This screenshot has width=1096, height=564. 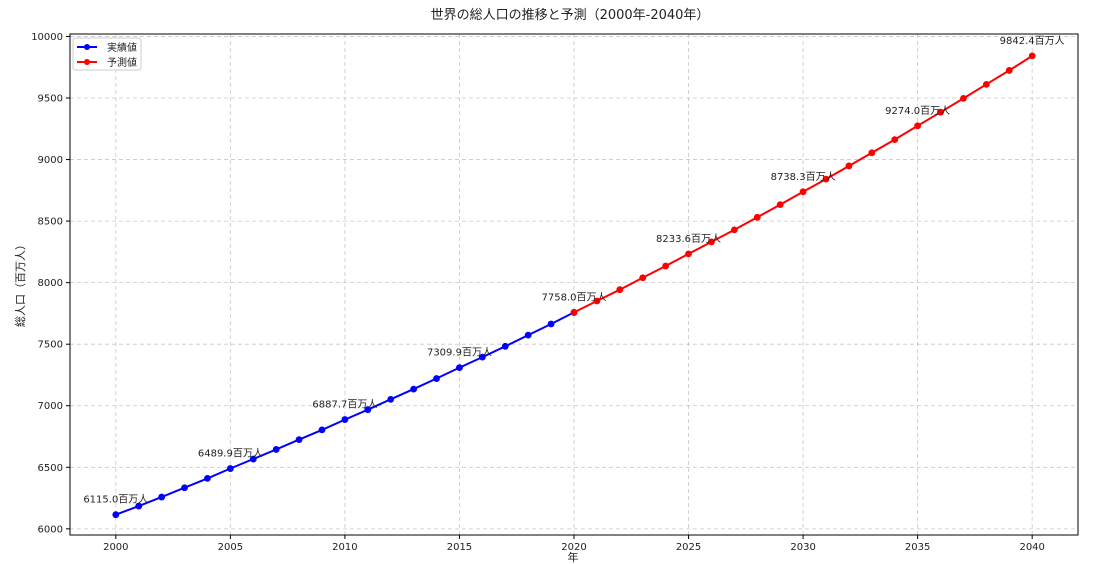 What do you see at coordinates (87, 47) in the screenshot?
I see `legend-marker-actual` at bounding box center [87, 47].